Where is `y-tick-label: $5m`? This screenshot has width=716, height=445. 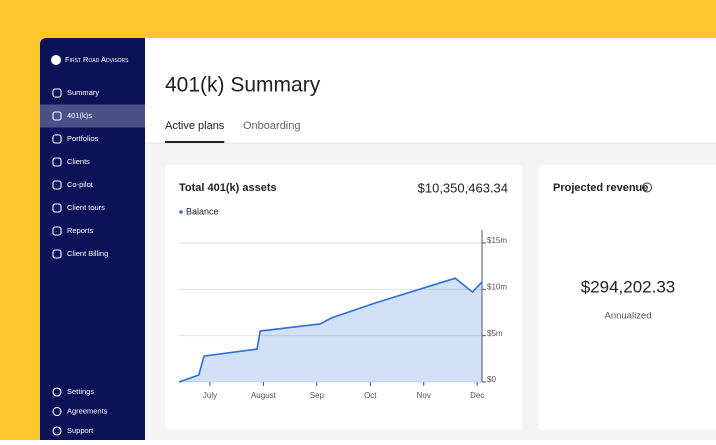 y-tick-label: $5m is located at coordinates (495, 333).